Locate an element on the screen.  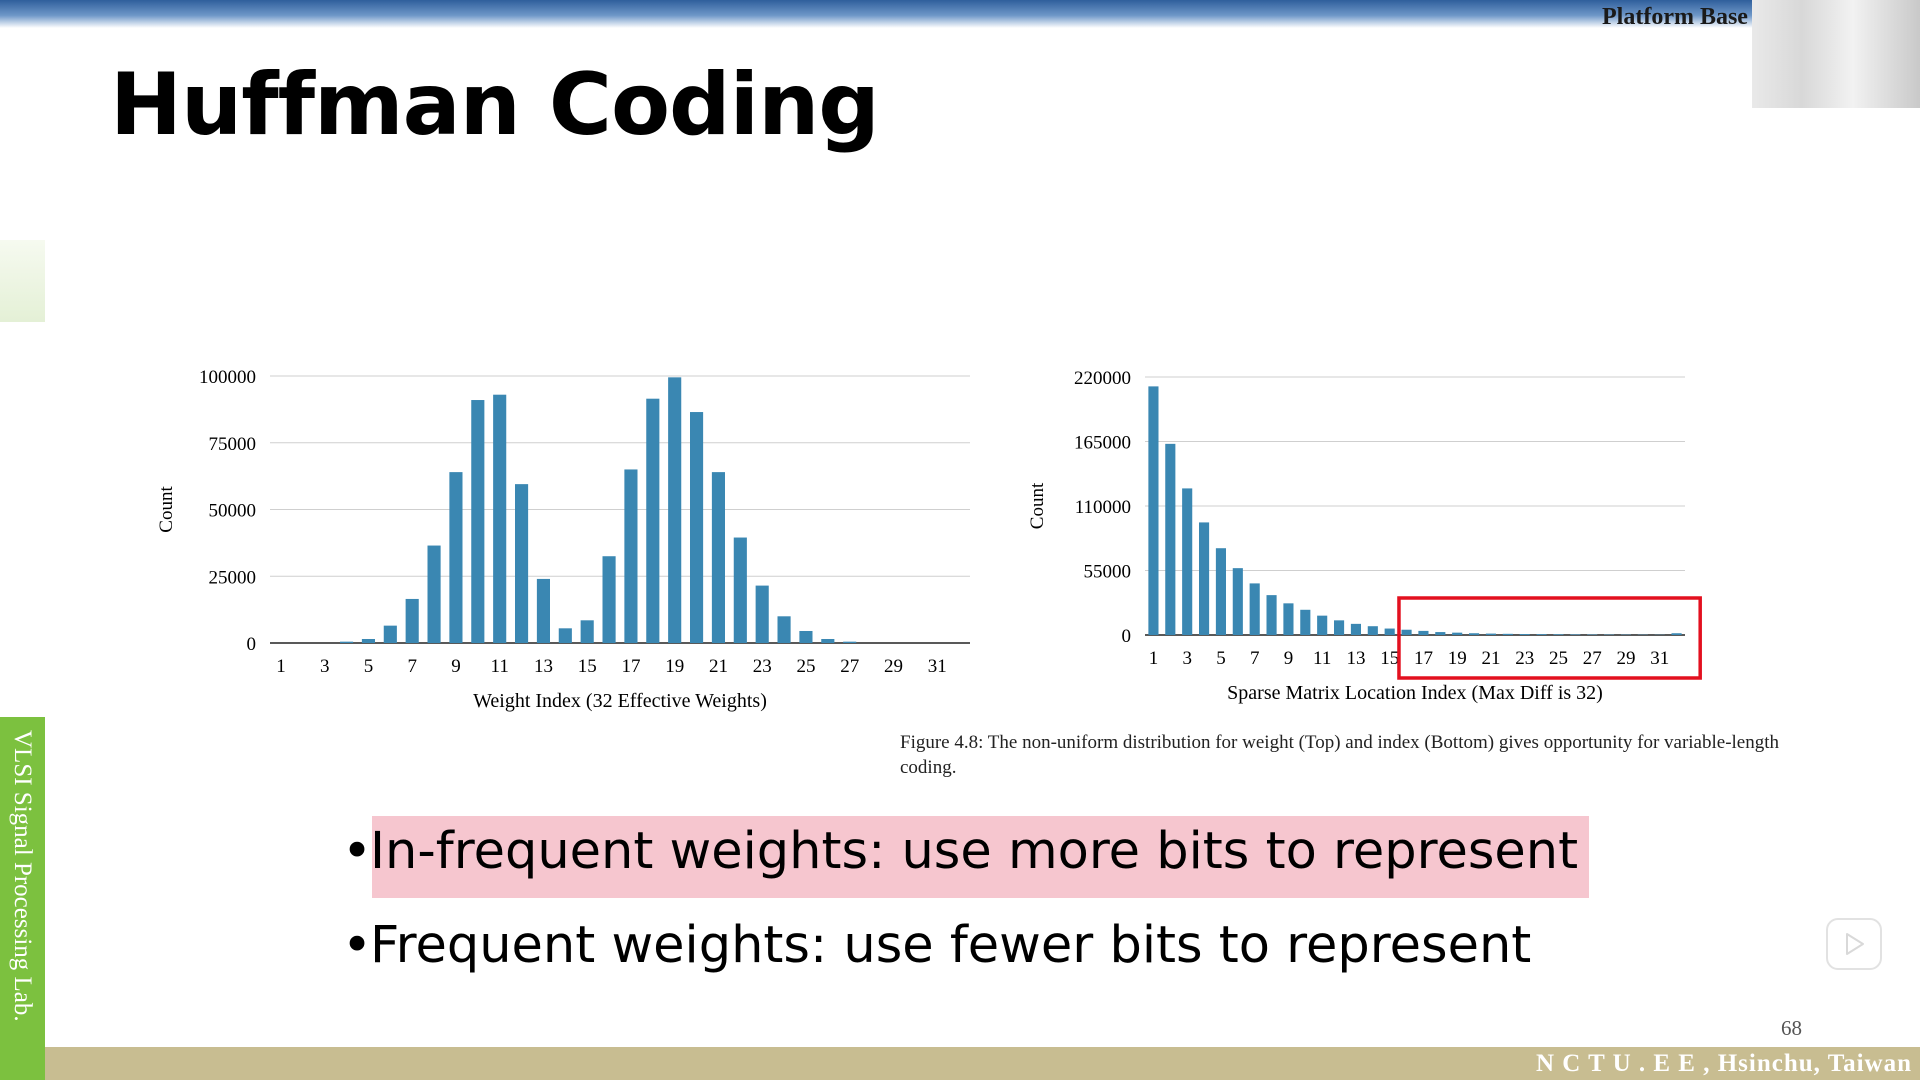
lab-side-label: VLSI Signal Processing Lab. is located at coordinates (22, 876).